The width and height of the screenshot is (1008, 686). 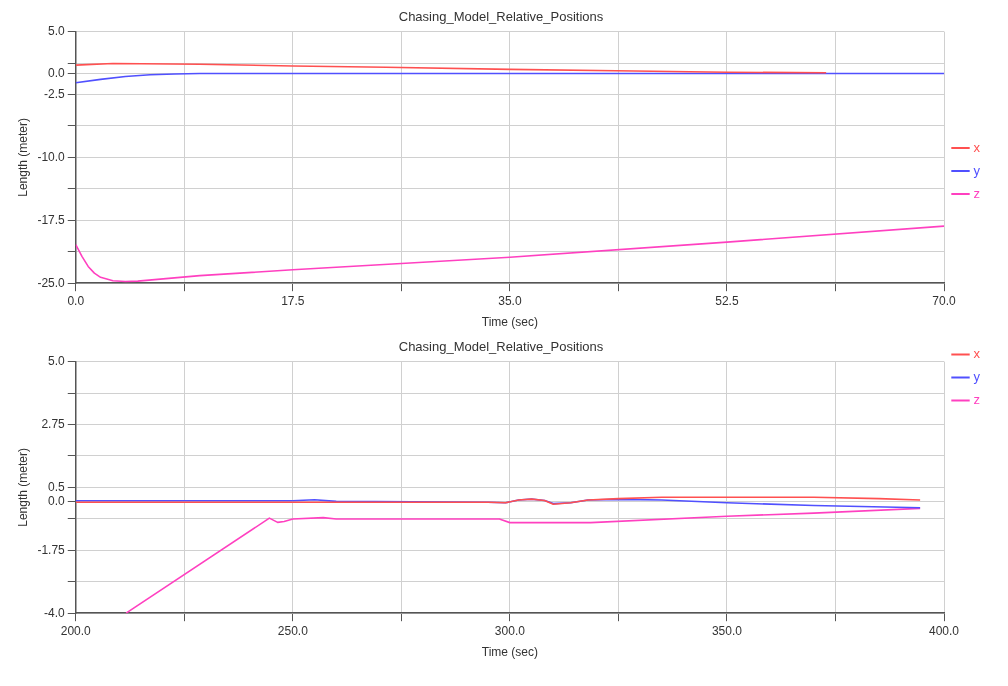 I want to click on y-tick-label: 2.75, so click(x=53, y=423).